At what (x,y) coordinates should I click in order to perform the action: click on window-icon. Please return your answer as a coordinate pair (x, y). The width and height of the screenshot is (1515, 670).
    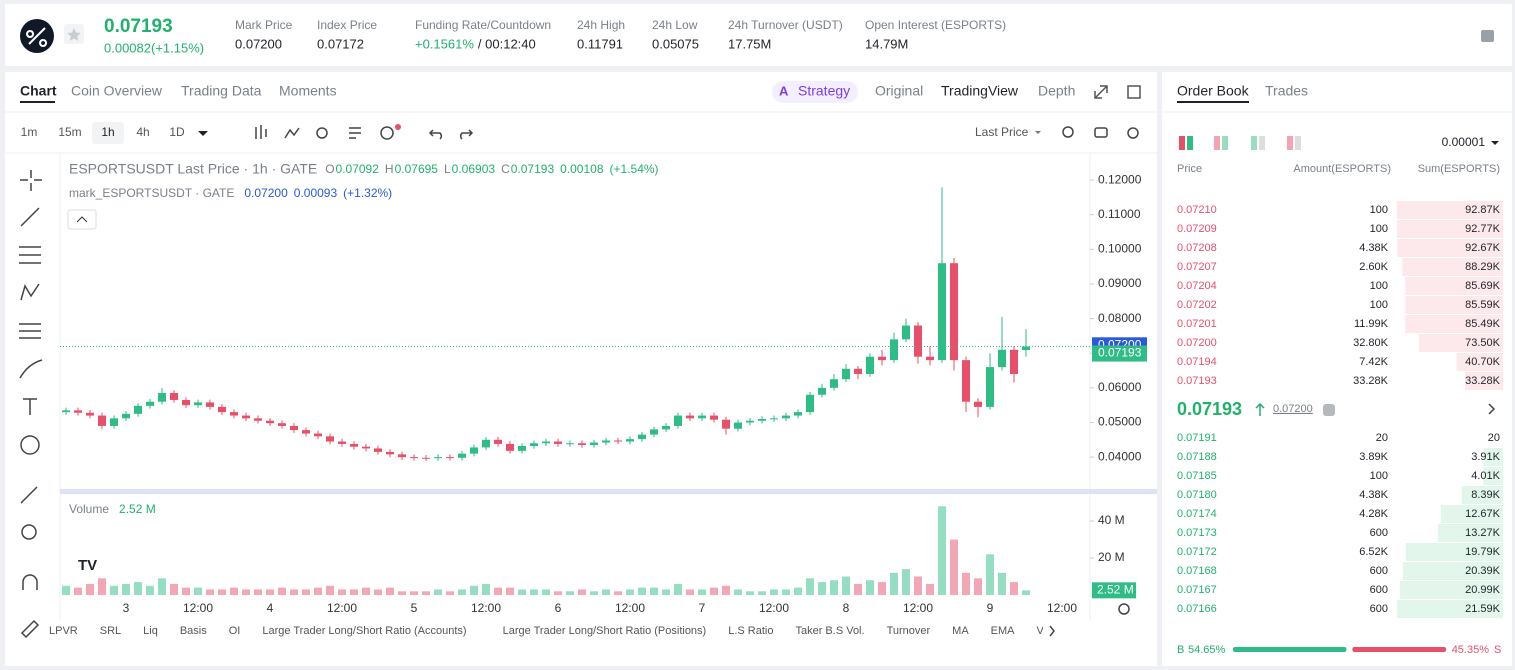
    Looking at the image, I should click on (1134, 92).